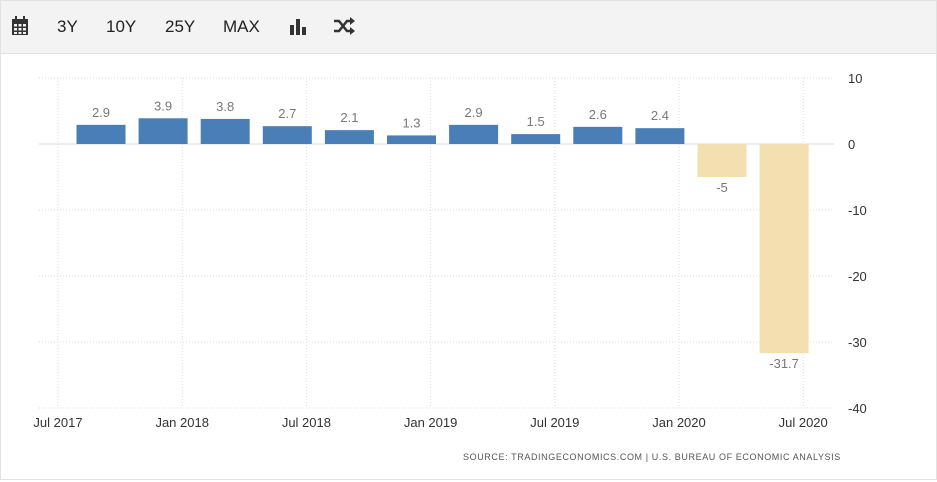 The width and height of the screenshot is (937, 482). Describe the element at coordinates (857, 210) in the screenshot. I see `y-tick-label: -10` at that location.